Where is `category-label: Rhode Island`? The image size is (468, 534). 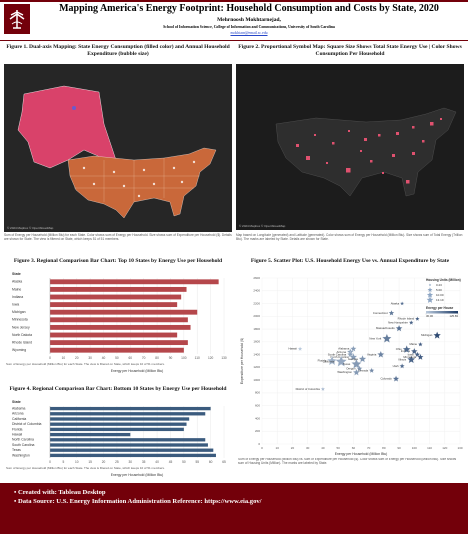 category-label: Rhode Island is located at coordinates (22, 342).